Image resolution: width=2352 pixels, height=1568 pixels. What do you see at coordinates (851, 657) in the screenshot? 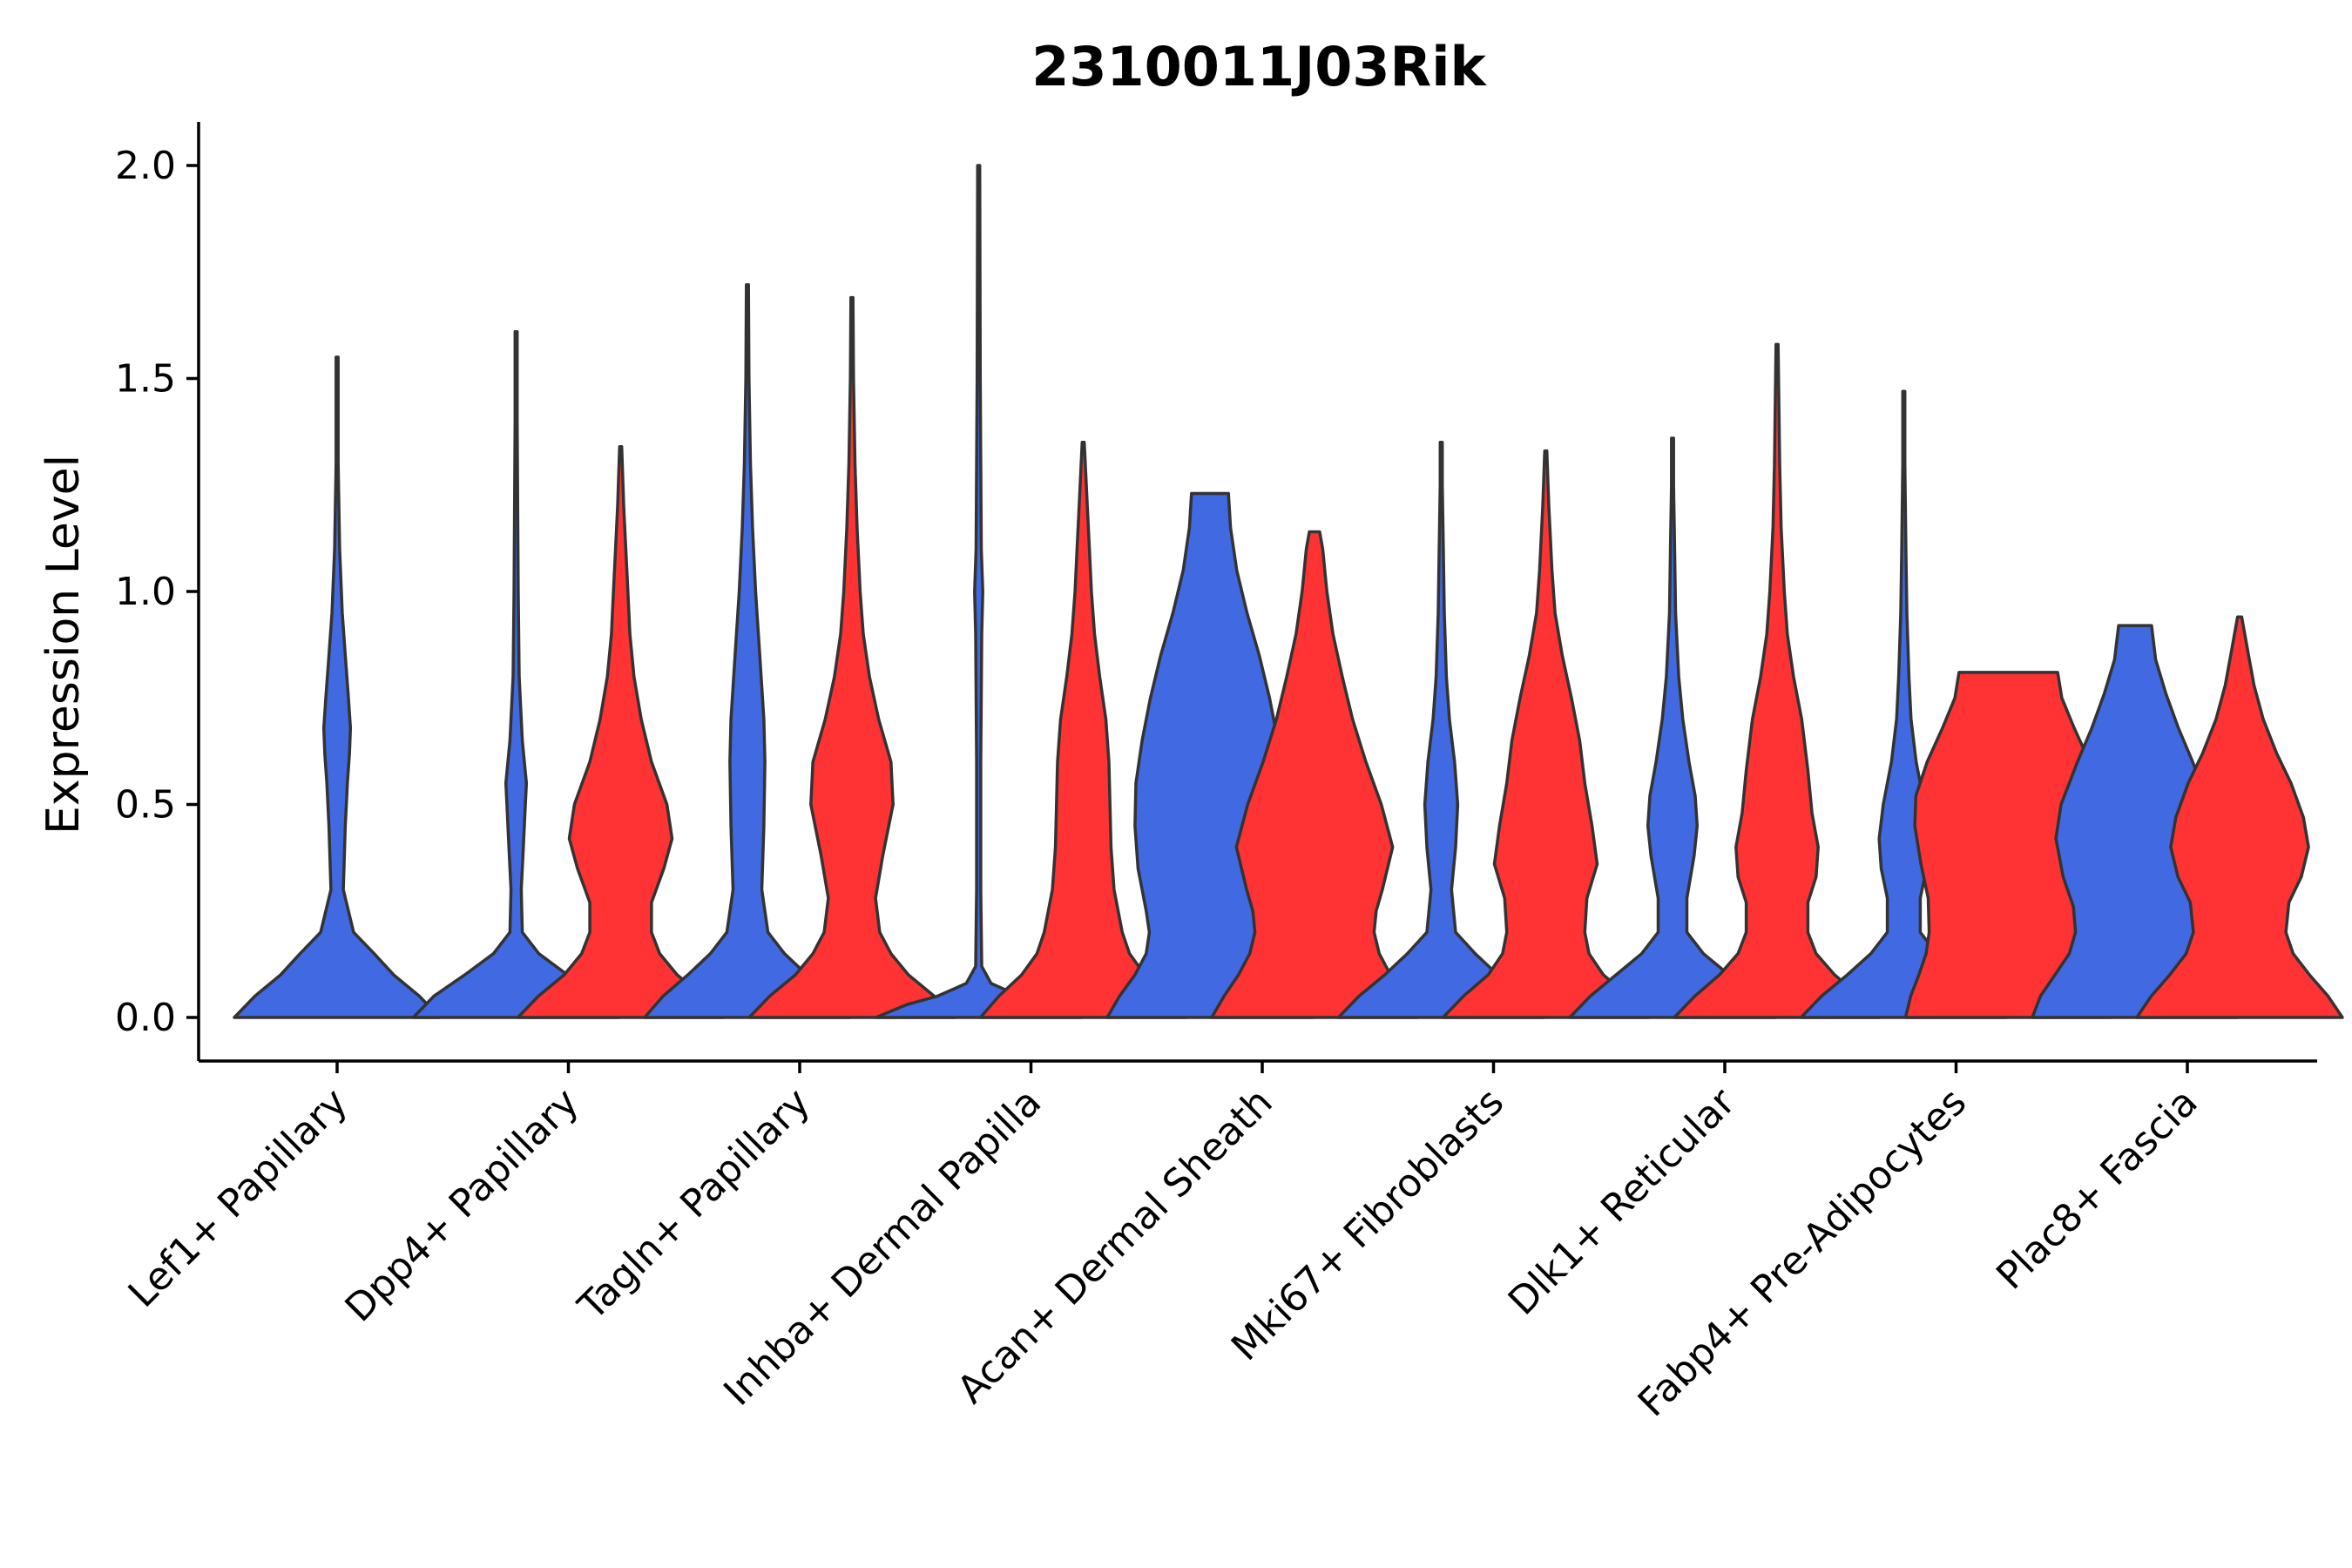
I see `violin-tagln-papillary-red` at bounding box center [851, 657].